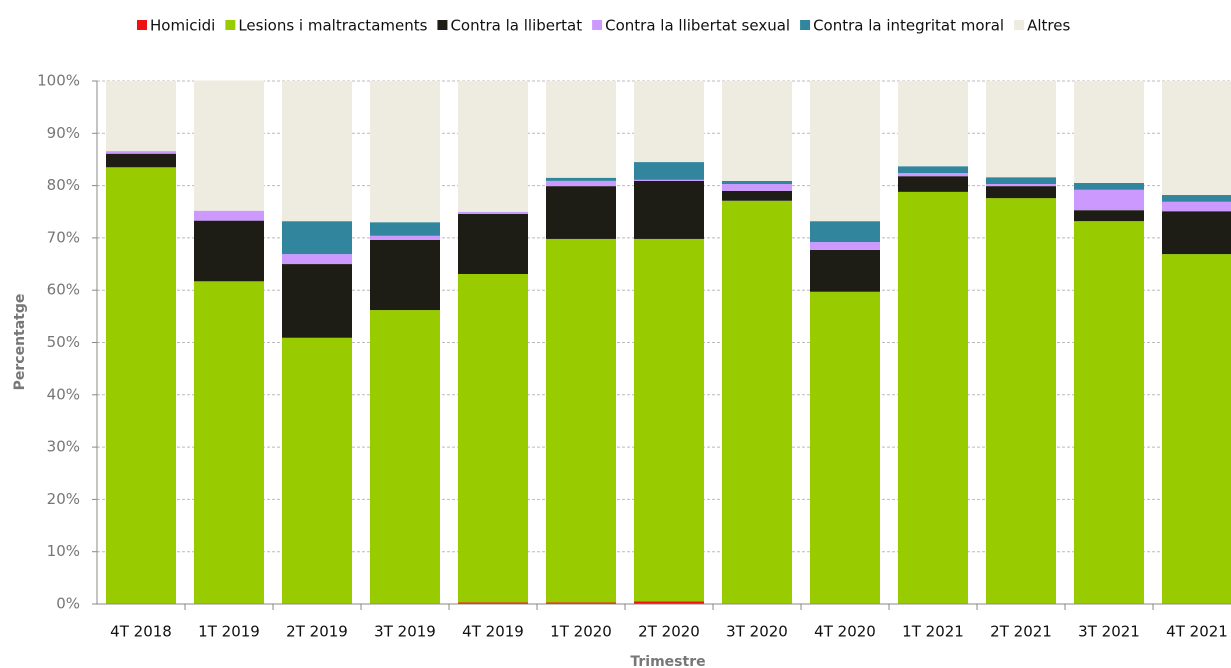 The height and width of the screenshot is (668, 1231). What do you see at coordinates (581, 632) in the screenshot?
I see `x-tick-label: 1T 2020` at bounding box center [581, 632].